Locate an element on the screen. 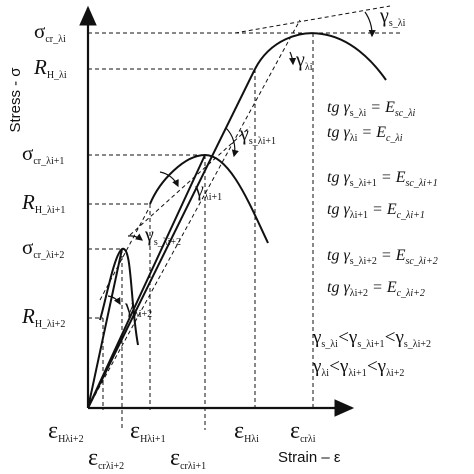  angle-label-i: γλi is located at coordinates (304, 61).